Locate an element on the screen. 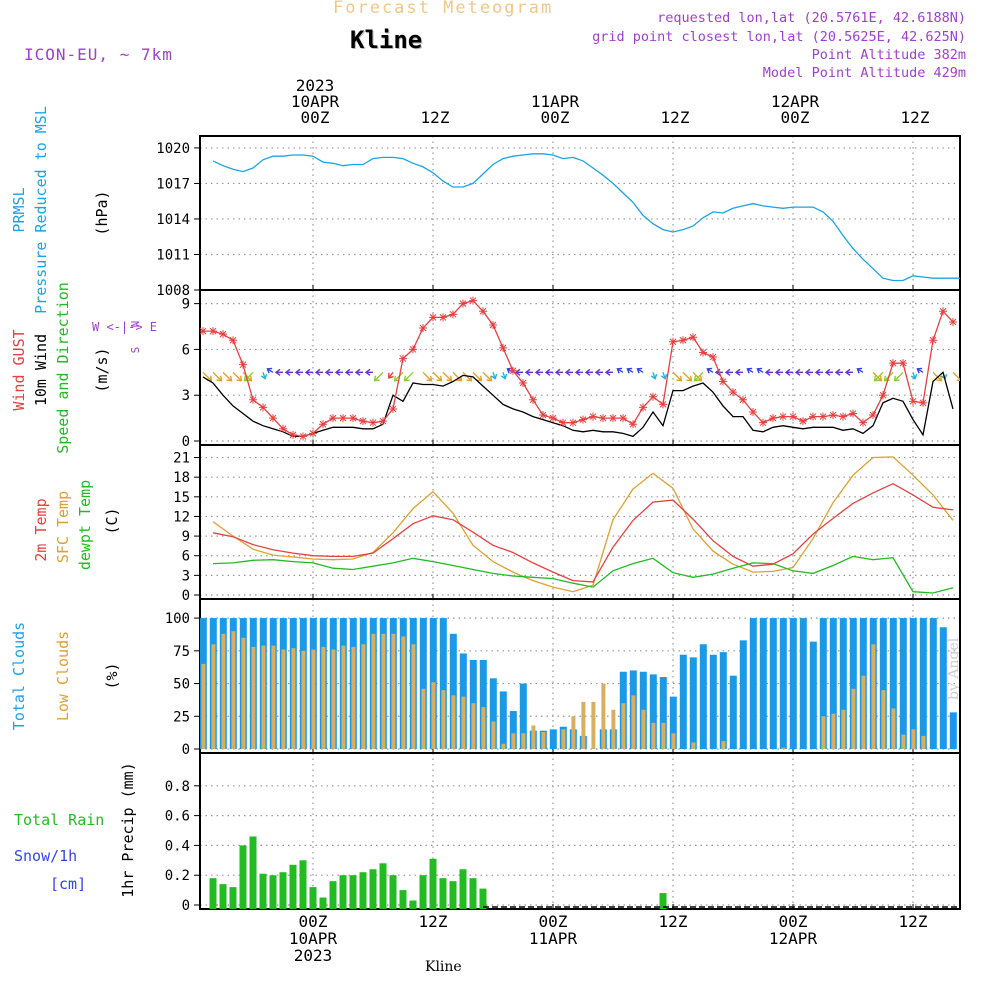  y-tick-label: 1008 is located at coordinates (173, 291).